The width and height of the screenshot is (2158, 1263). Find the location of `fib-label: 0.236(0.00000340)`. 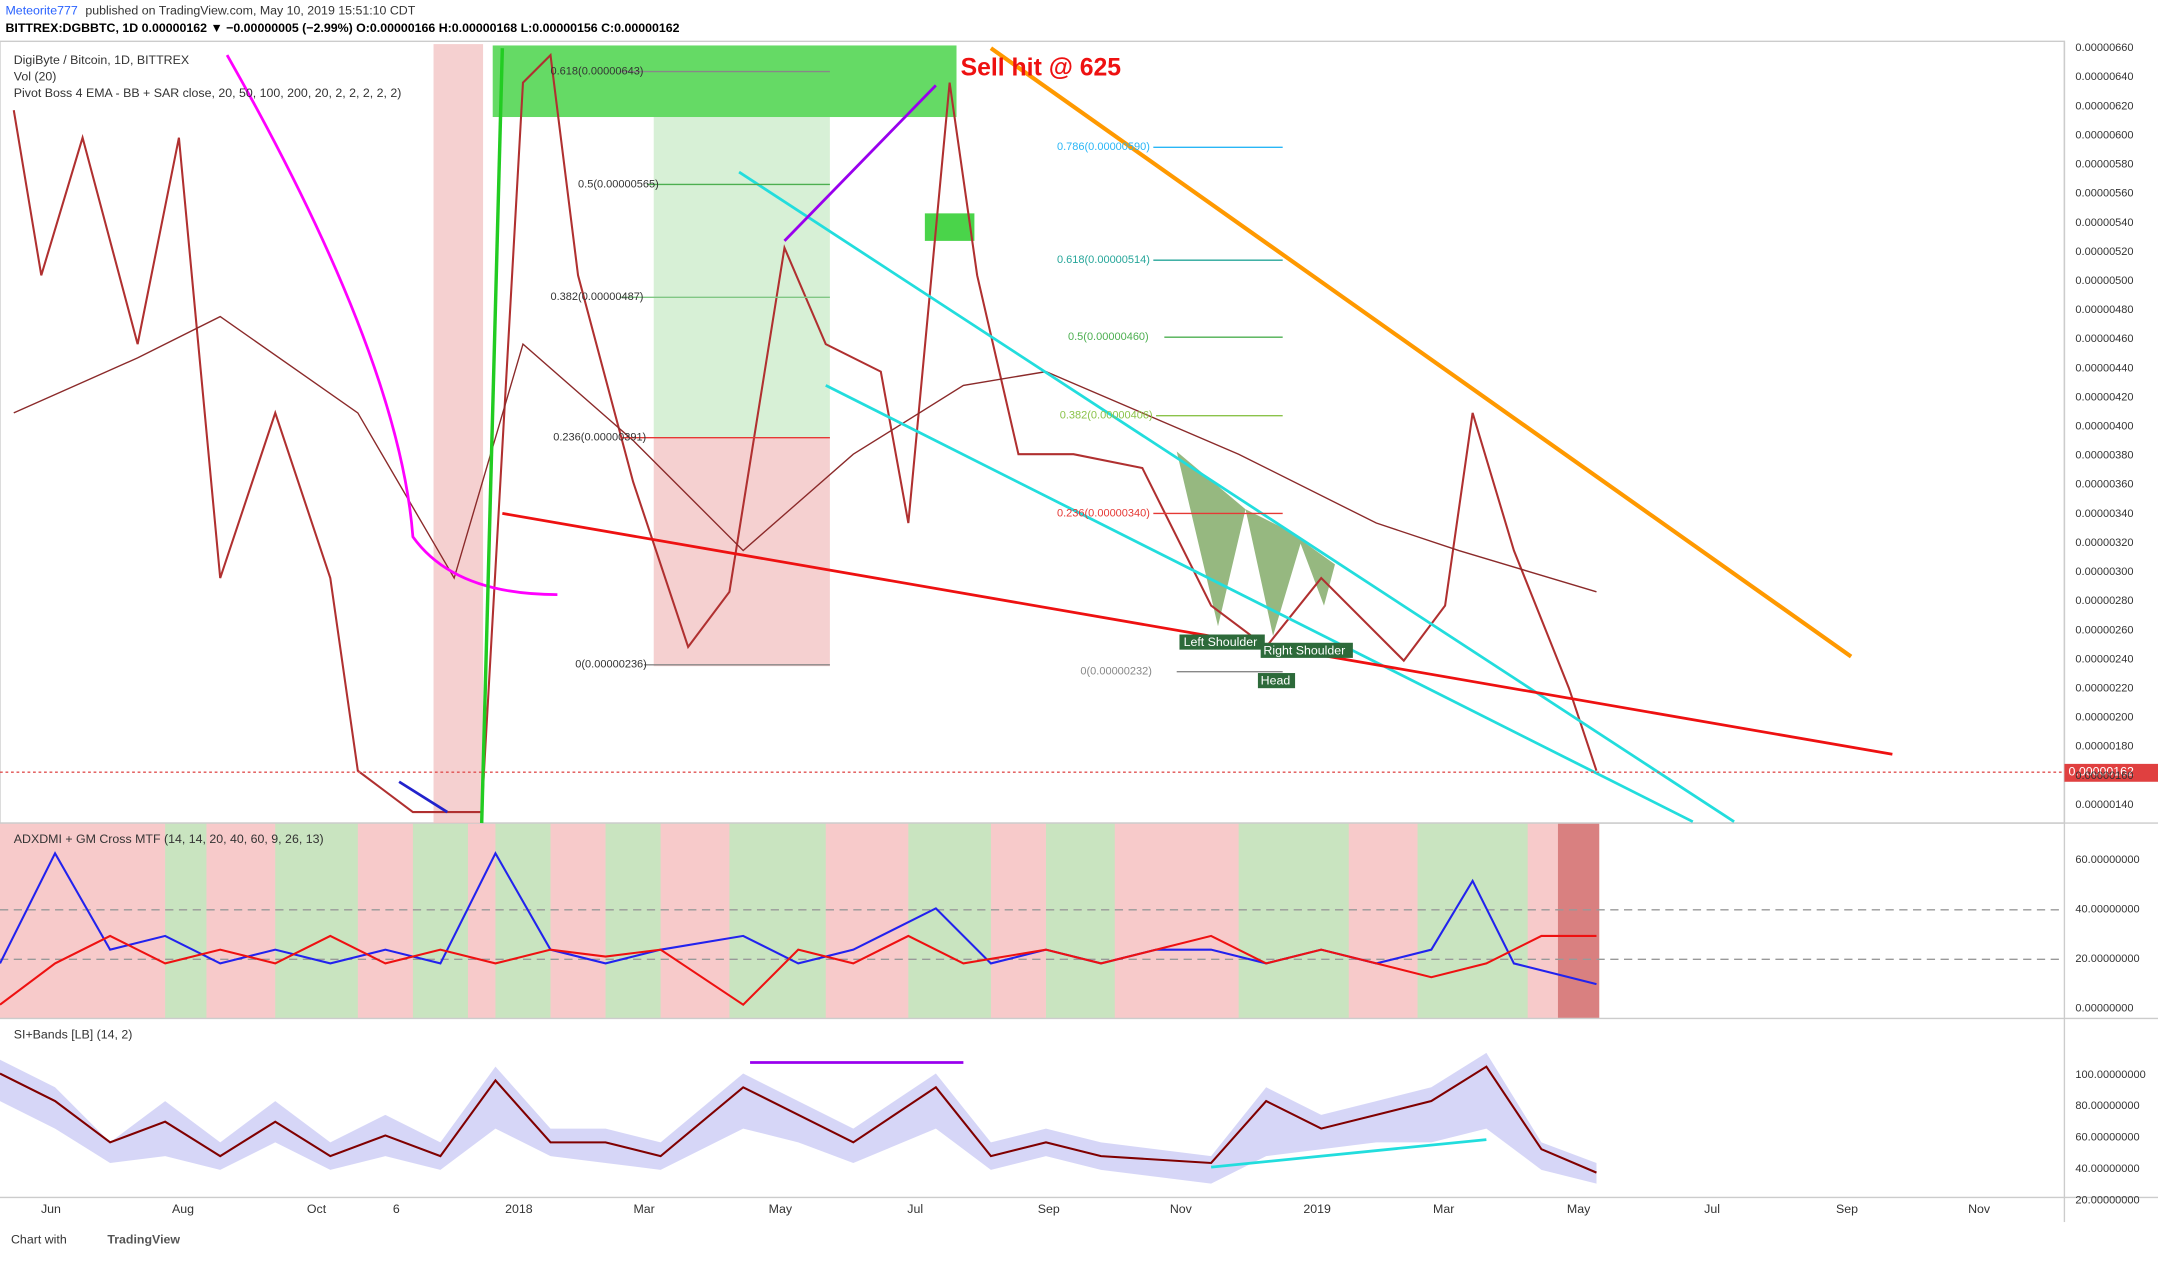

fib-label: 0.236(0.00000340) is located at coordinates (1103, 513).